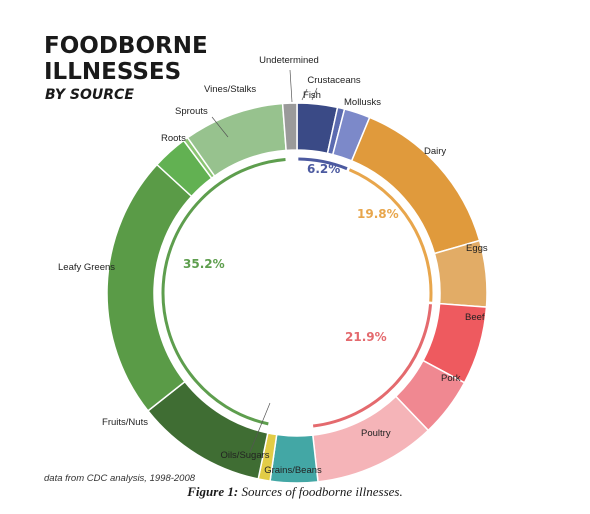 The image size is (590, 514). What do you see at coordinates (322, 491) in the screenshot?
I see `figure-caption-text: Sources of foodborne illnesses.` at bounding box center [322, 491].